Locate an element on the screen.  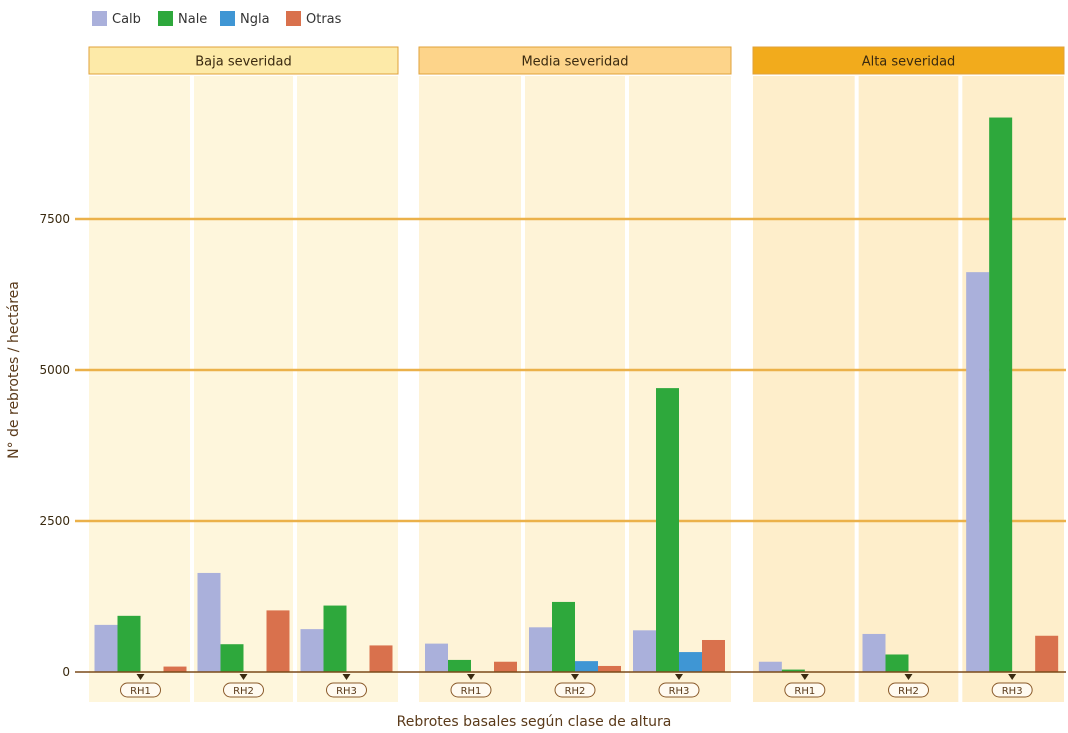
legend: Calb Nale Ngla Otras is located at coordinates (217, 19).